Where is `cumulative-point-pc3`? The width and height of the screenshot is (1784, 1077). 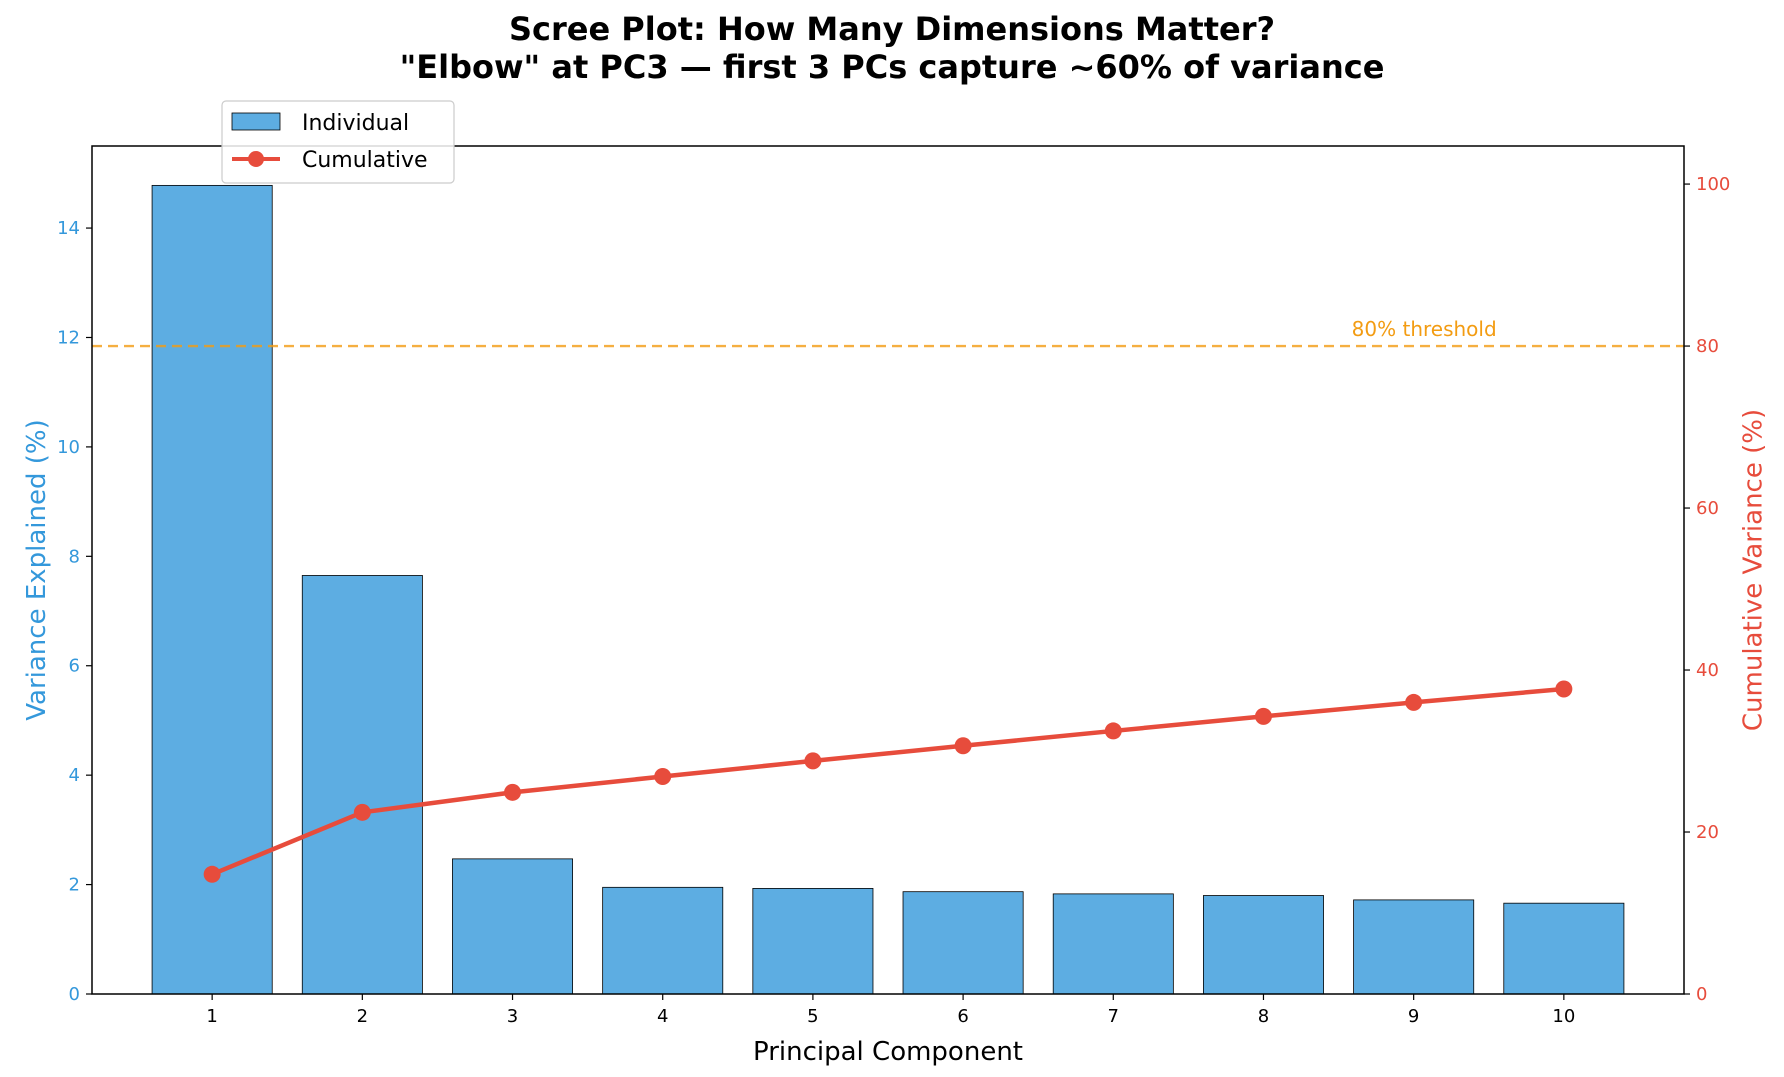 cumulative-point-pc3 is located at coordinates (513, 792).